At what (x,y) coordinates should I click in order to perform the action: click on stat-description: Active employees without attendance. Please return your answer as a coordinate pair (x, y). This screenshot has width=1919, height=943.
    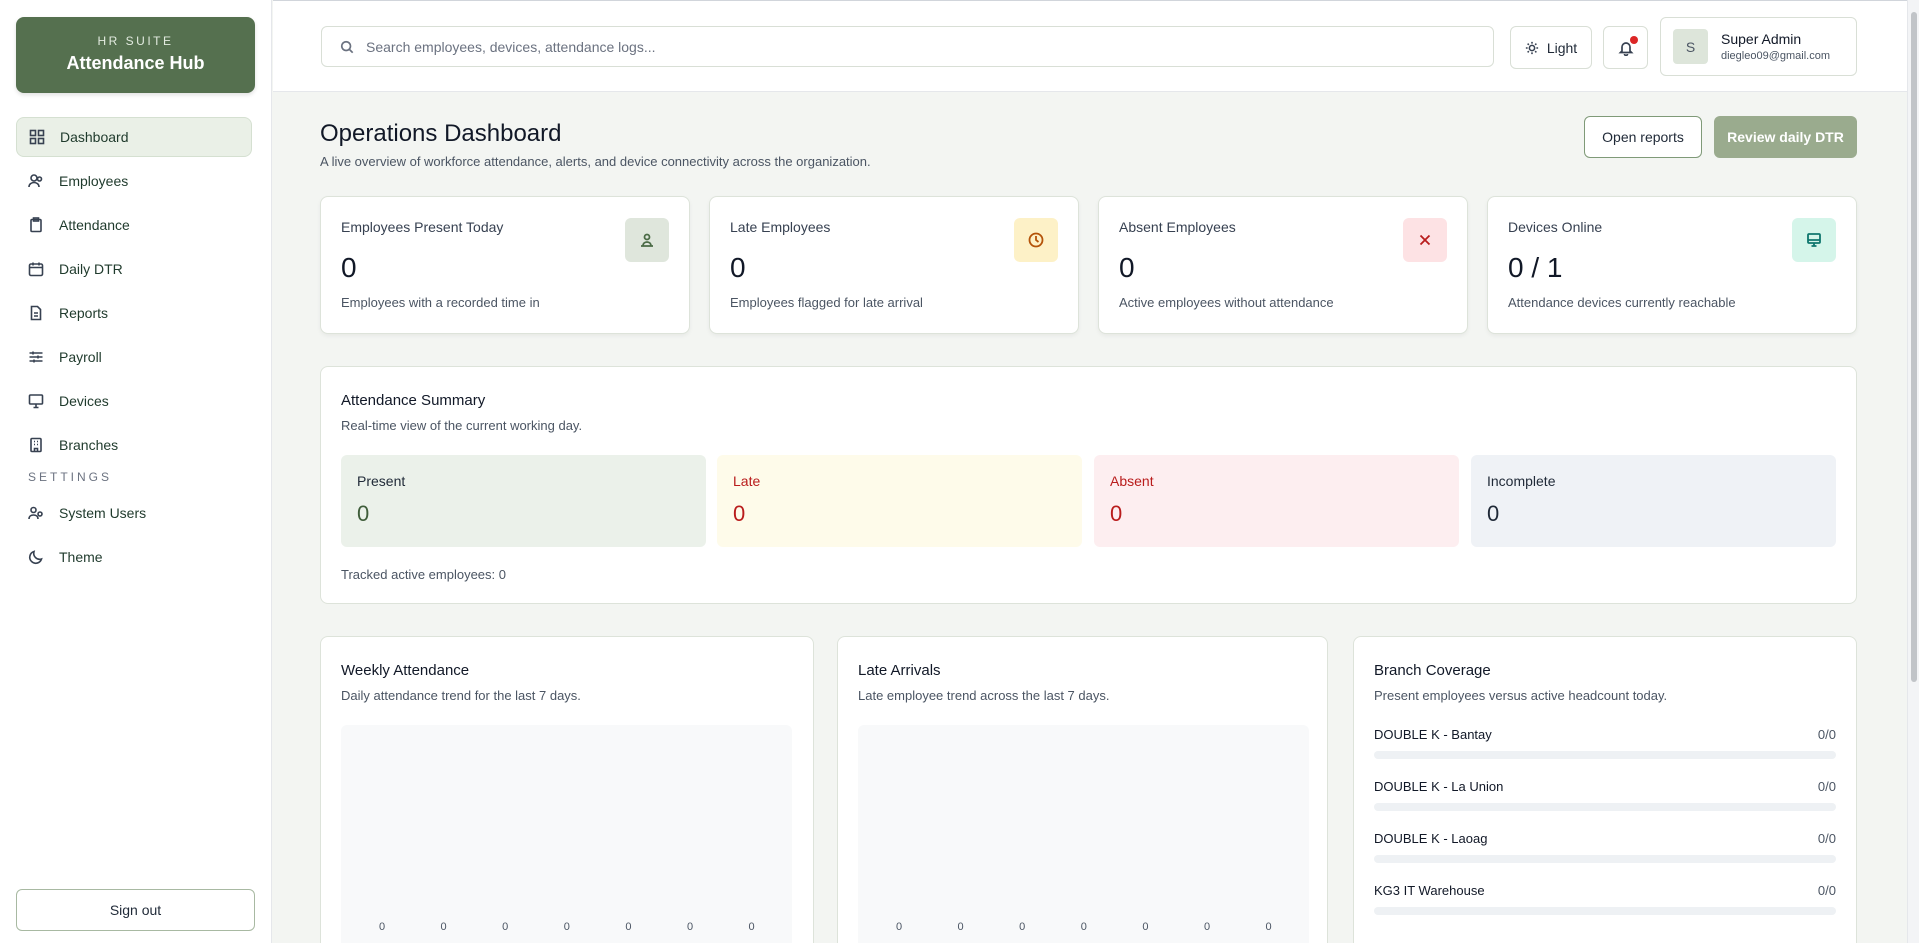
    Looking at the image, I should click on (1226, 302).